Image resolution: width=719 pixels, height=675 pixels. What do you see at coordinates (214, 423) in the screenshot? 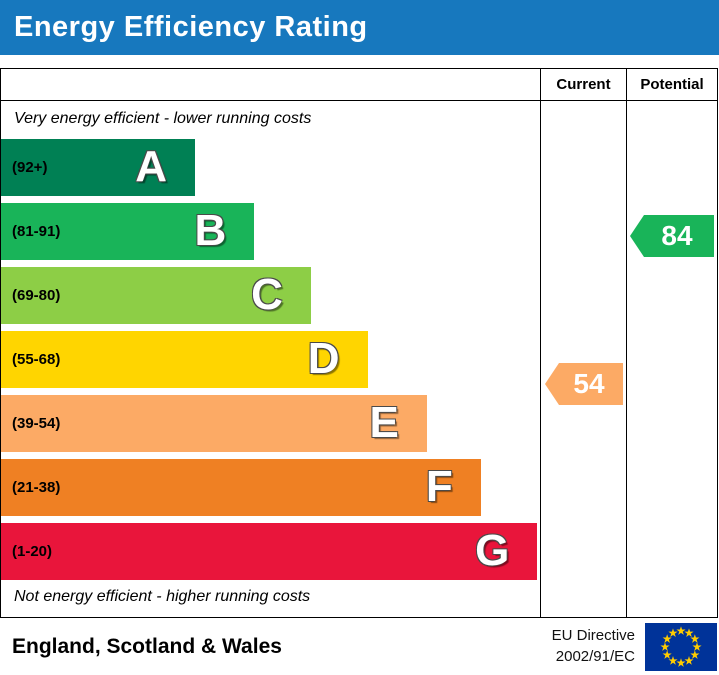
I see `band-e: (39-54) E` at bounding box center [214, 423].